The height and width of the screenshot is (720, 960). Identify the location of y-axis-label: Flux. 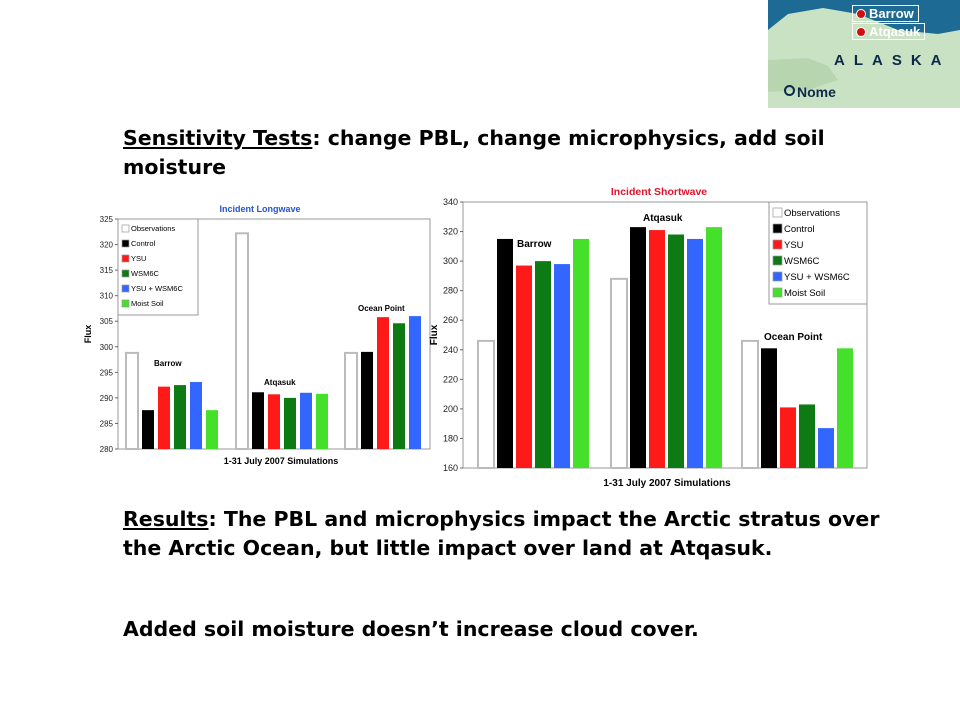
(88, 334).